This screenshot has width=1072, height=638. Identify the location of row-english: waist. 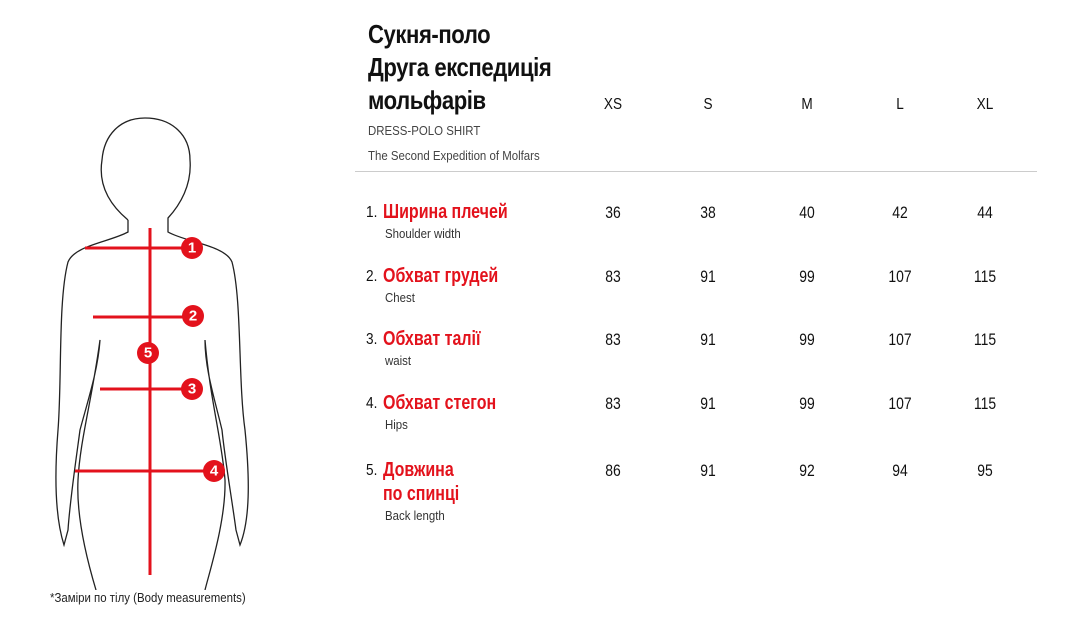
(398, 360).